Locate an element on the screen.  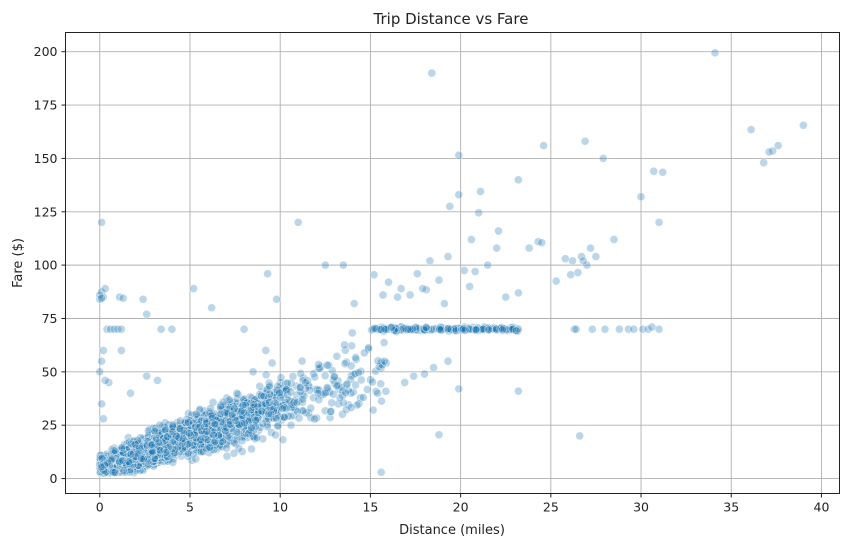
y-tick-label: 150 is located at coordinates (46, 158).